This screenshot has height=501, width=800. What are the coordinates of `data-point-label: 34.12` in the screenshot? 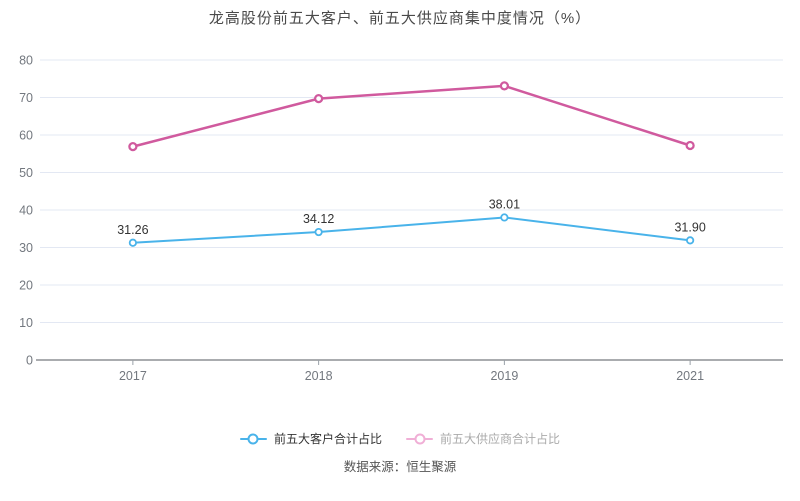 It's located at (318, 219).